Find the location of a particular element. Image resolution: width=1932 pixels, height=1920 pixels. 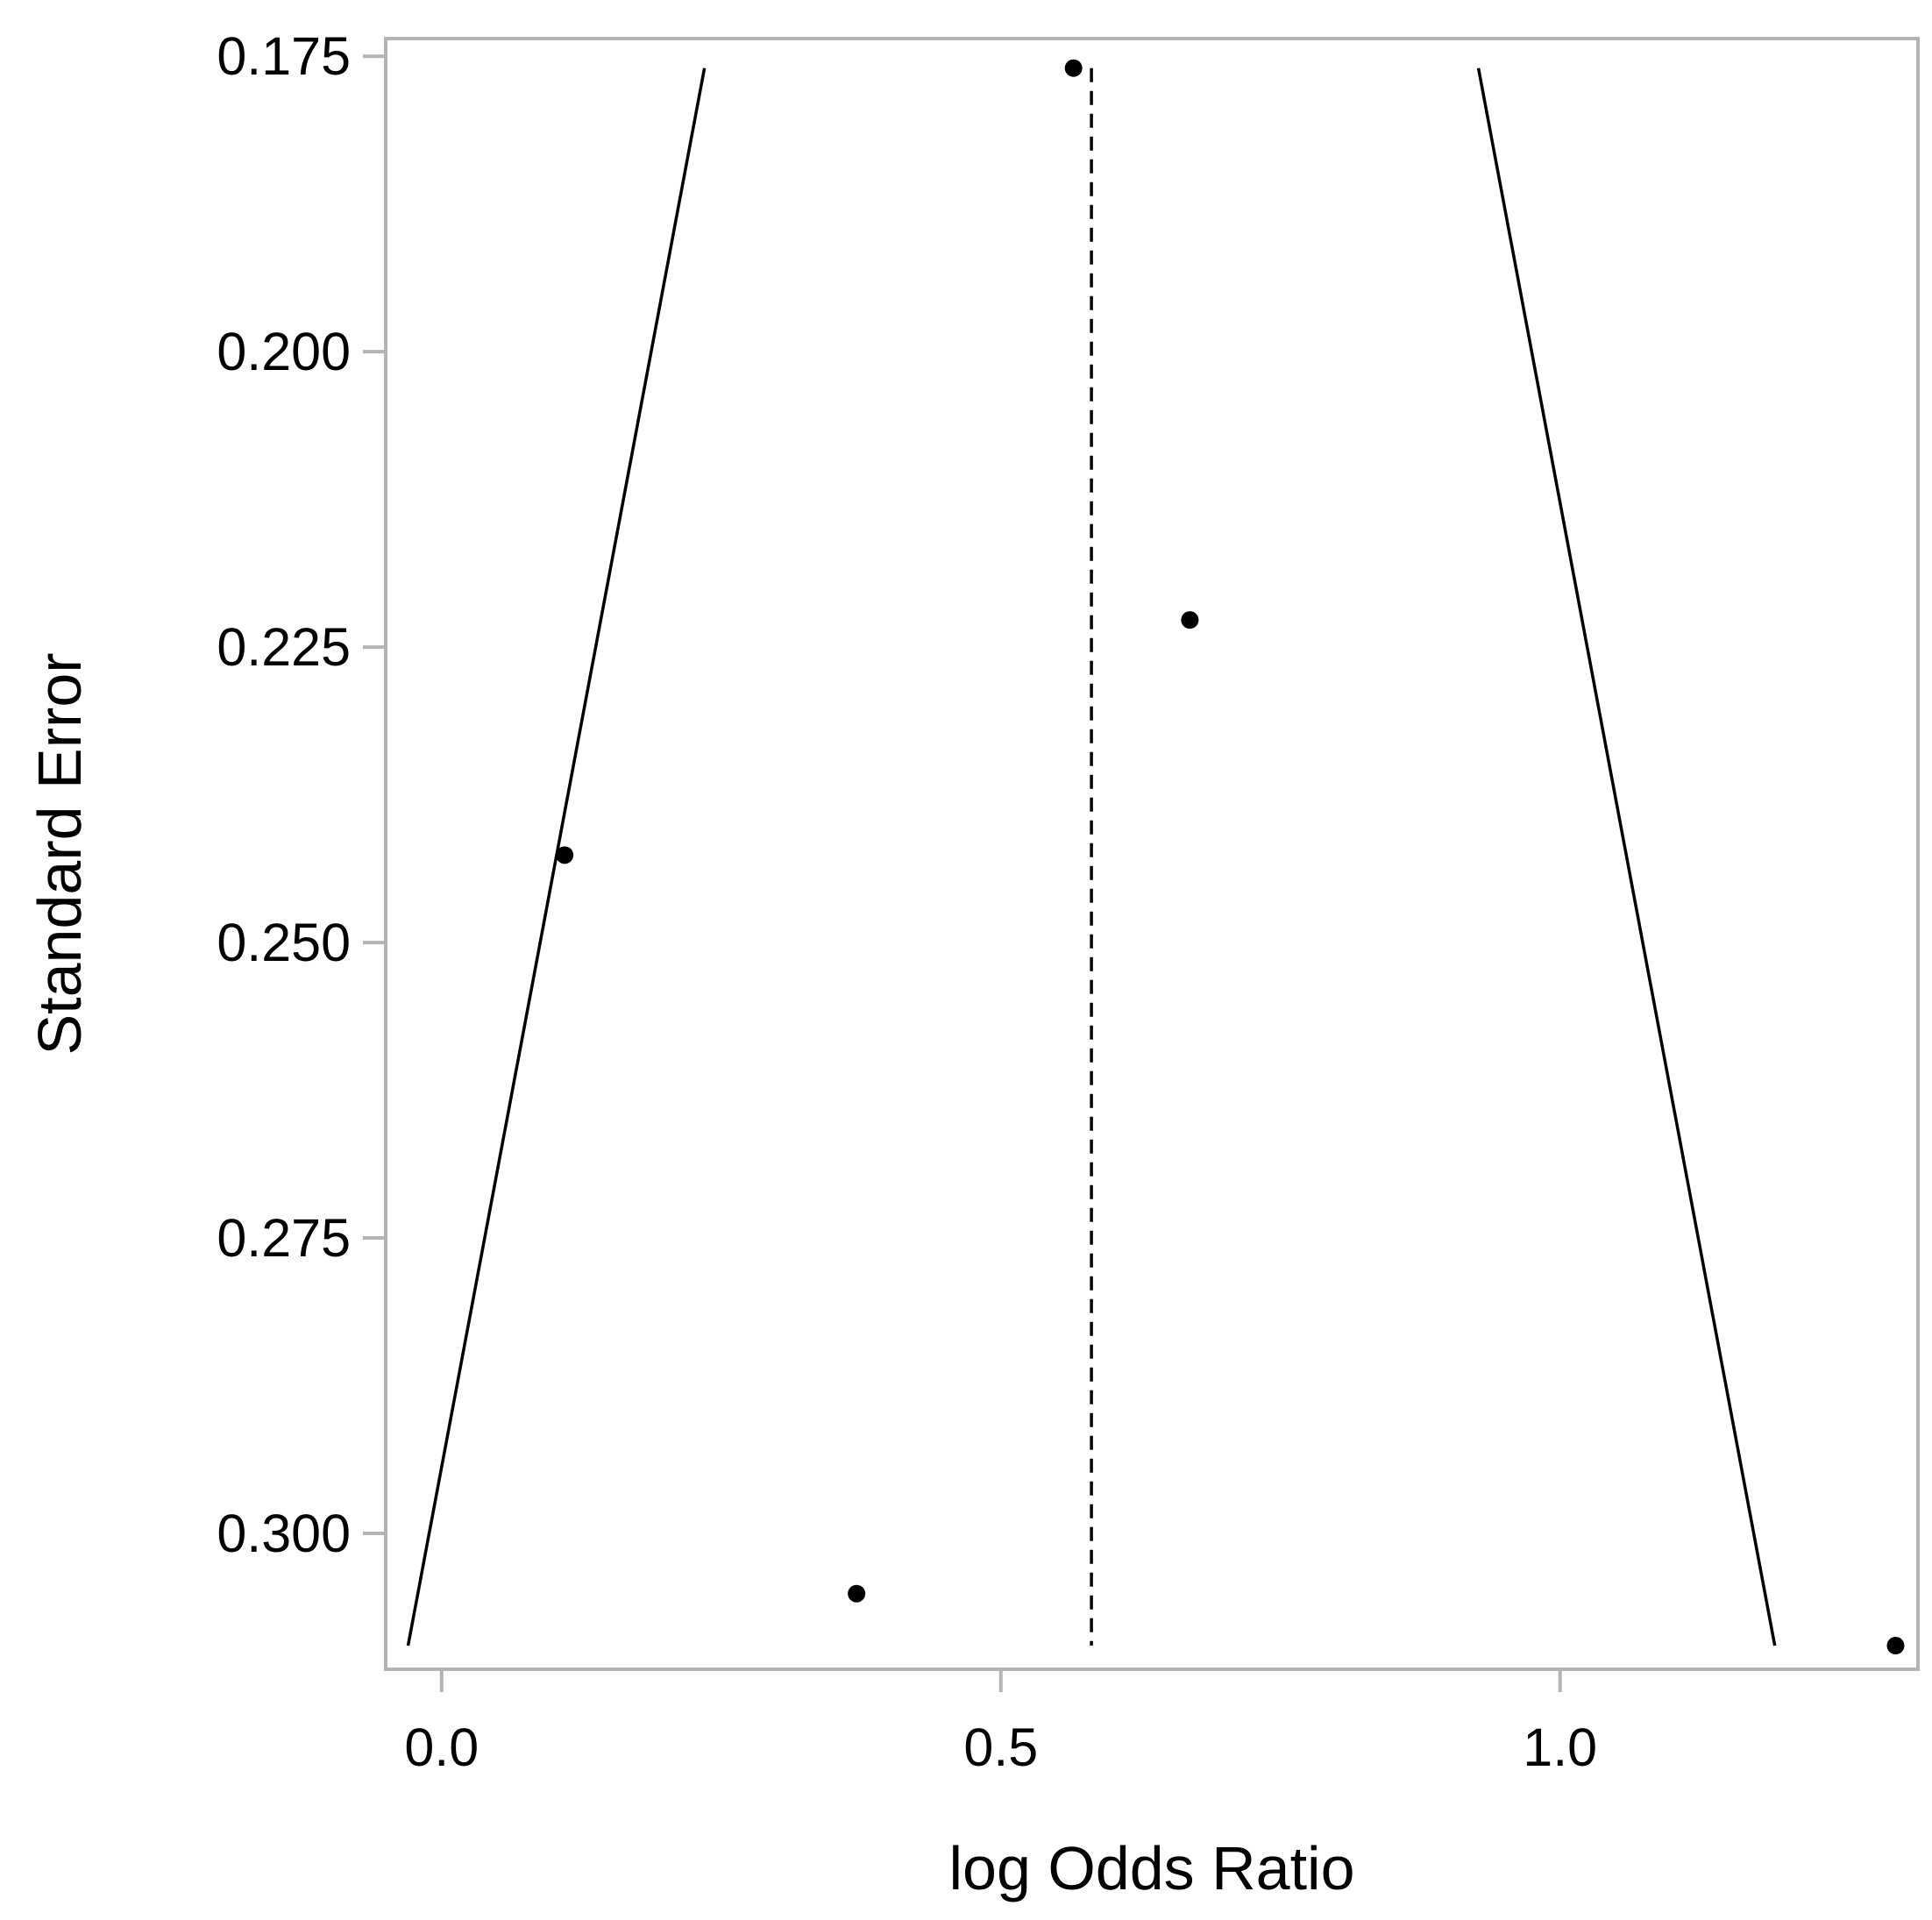

x-tick-label: 0.5 is located at coordinates (1000, 1747).